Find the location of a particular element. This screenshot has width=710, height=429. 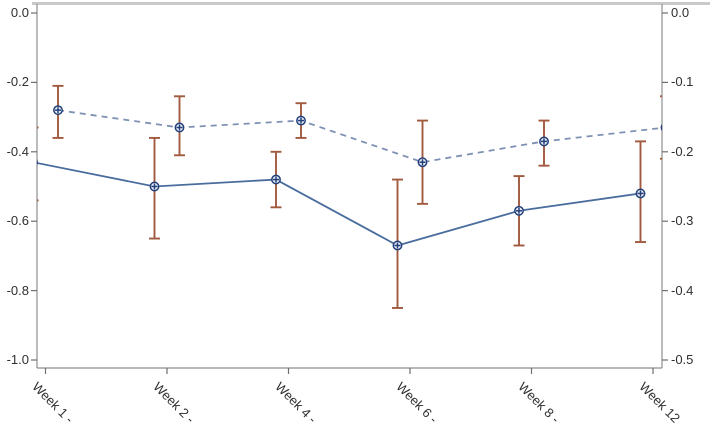

y-tick-label-left: -0.8 is located at coordinates (17, 290).